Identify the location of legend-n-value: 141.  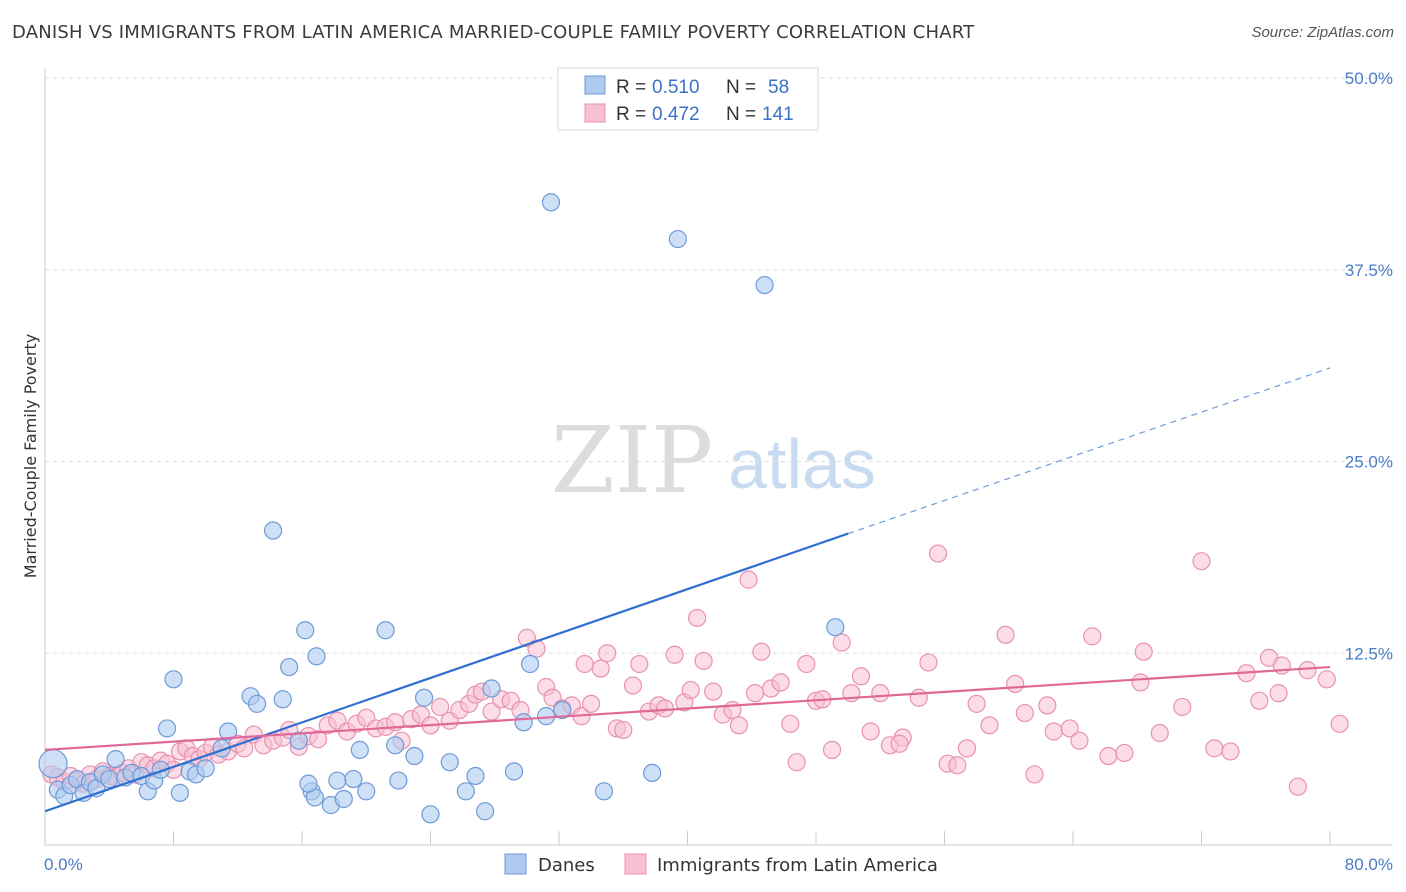
(778, 114).